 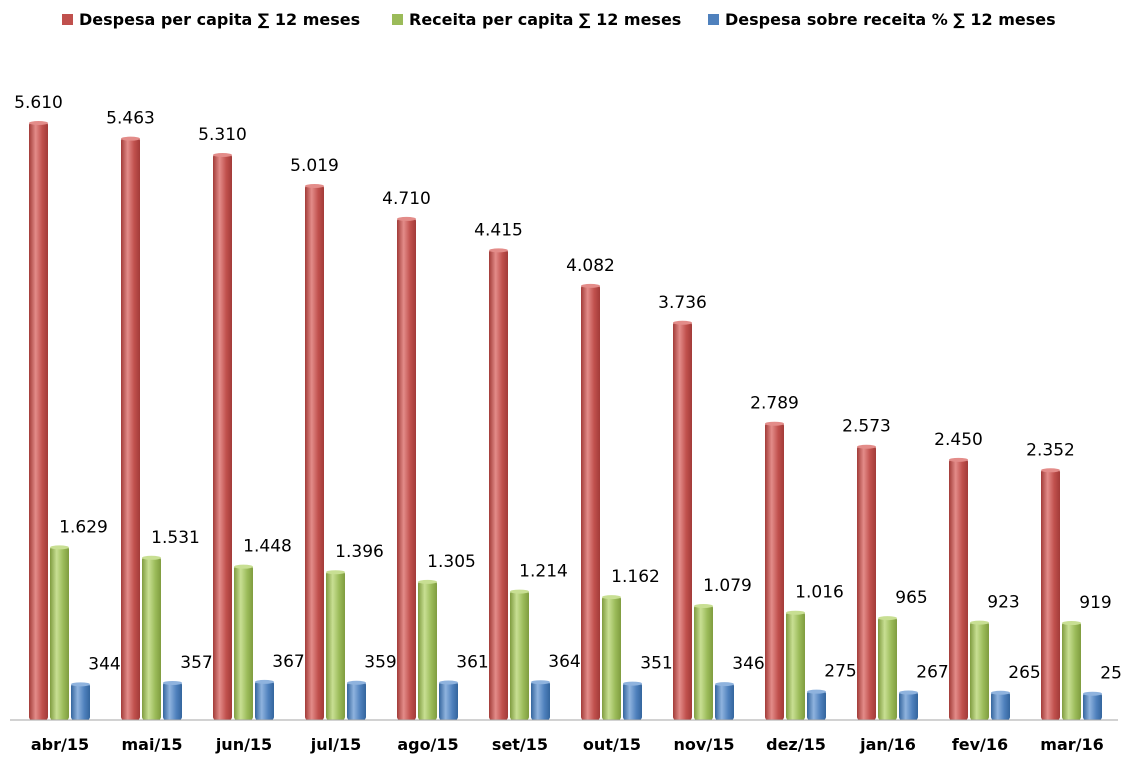 I want to click on data-label-jan-16-series-3: 267, so click(x=932, y=673).